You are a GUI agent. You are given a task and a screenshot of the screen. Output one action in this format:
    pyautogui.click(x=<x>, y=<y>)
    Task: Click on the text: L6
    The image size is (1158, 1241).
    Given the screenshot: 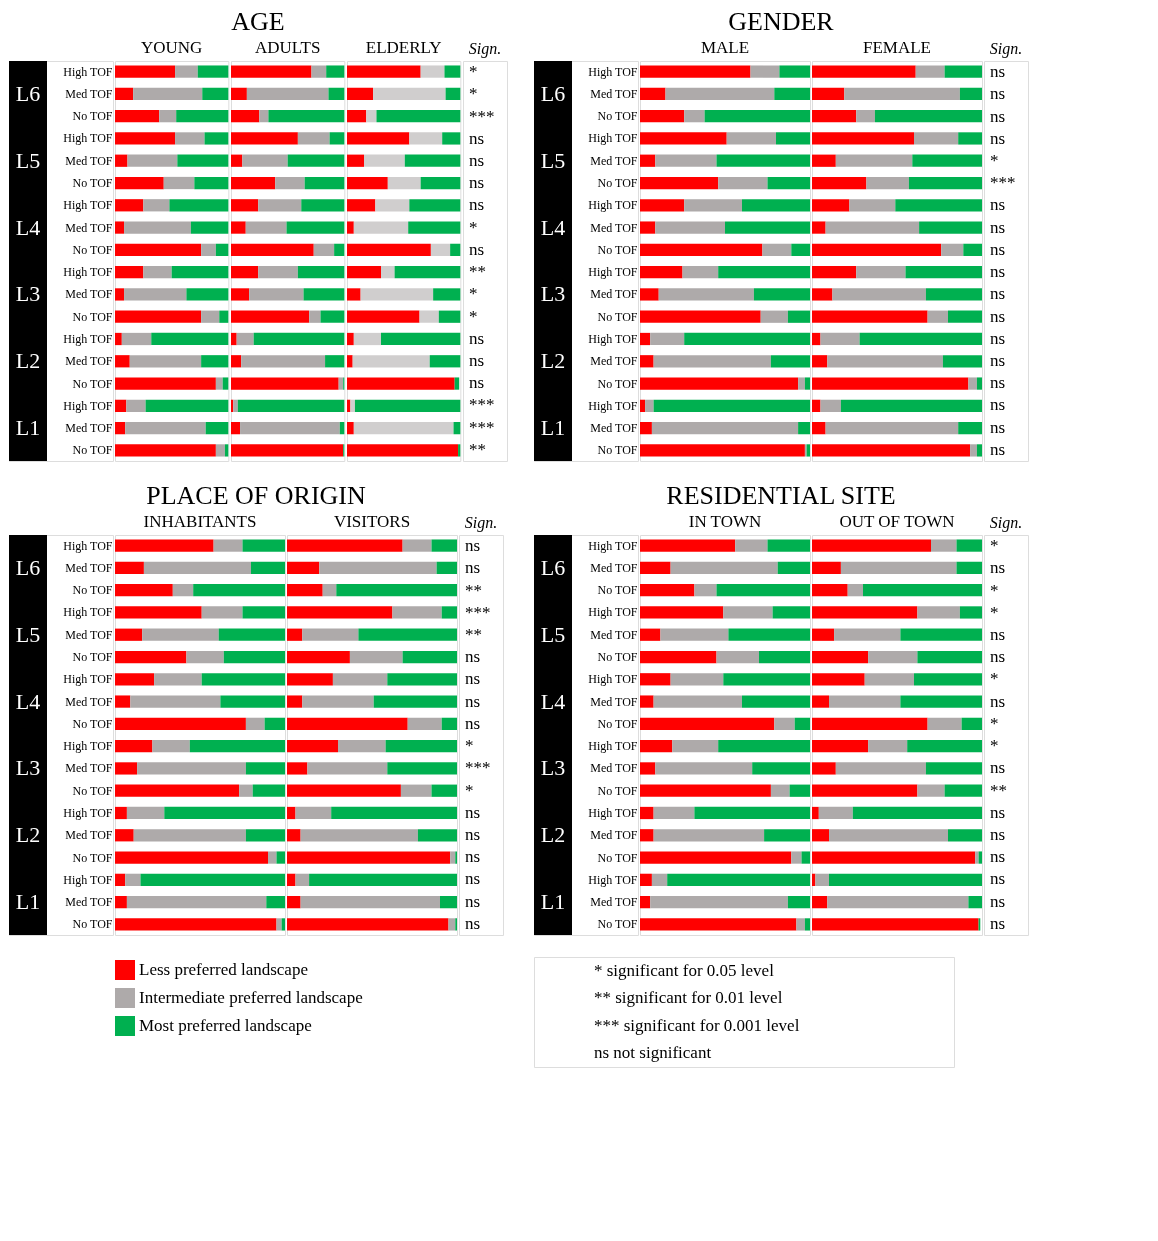 What is the action you would take?
    pyautogui.click(x=28, y=568)
    